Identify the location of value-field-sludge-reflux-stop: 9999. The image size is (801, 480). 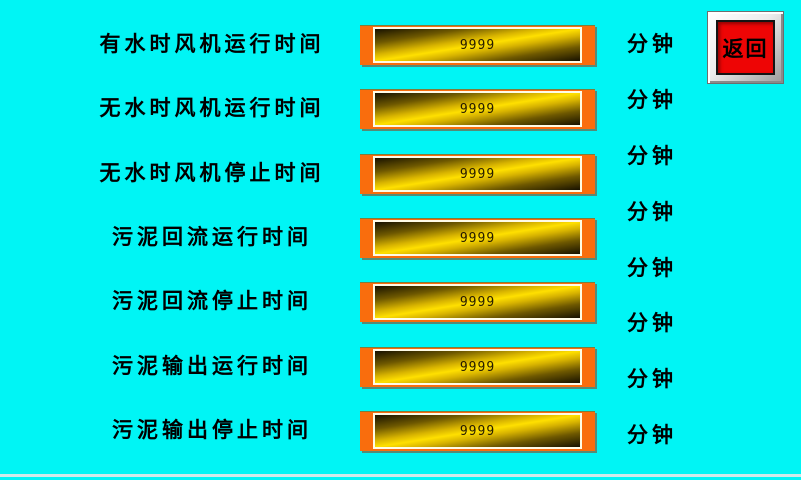
(477, 302).